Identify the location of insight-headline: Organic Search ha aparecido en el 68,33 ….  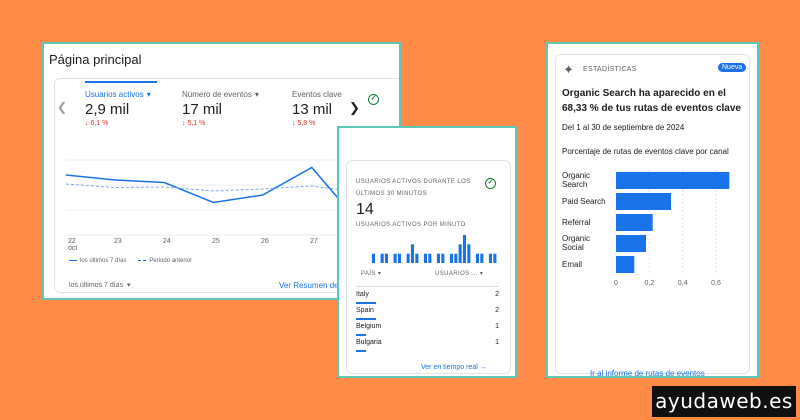
(651, 101).